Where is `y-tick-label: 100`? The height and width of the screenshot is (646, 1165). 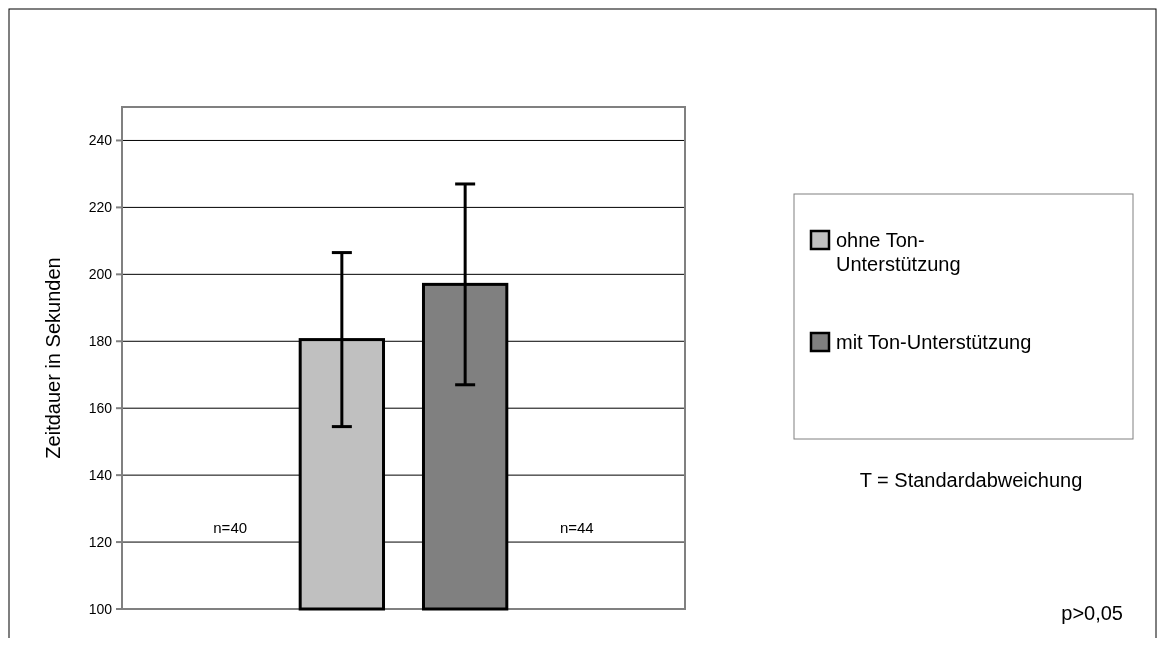
y-tick-label: 100 is located at coordinates (100, 608).